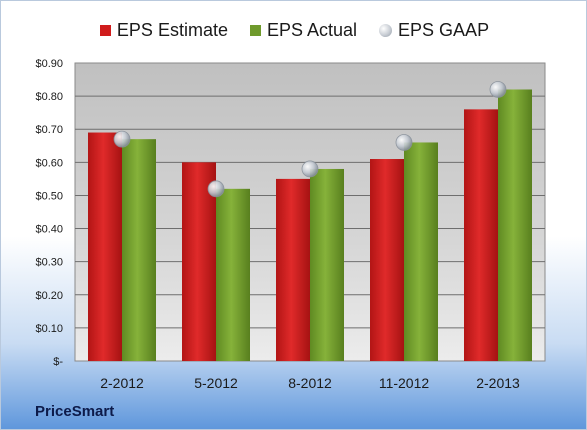  I want to click on legend-item-gaap: EPS GAAP, so click(434, 30).